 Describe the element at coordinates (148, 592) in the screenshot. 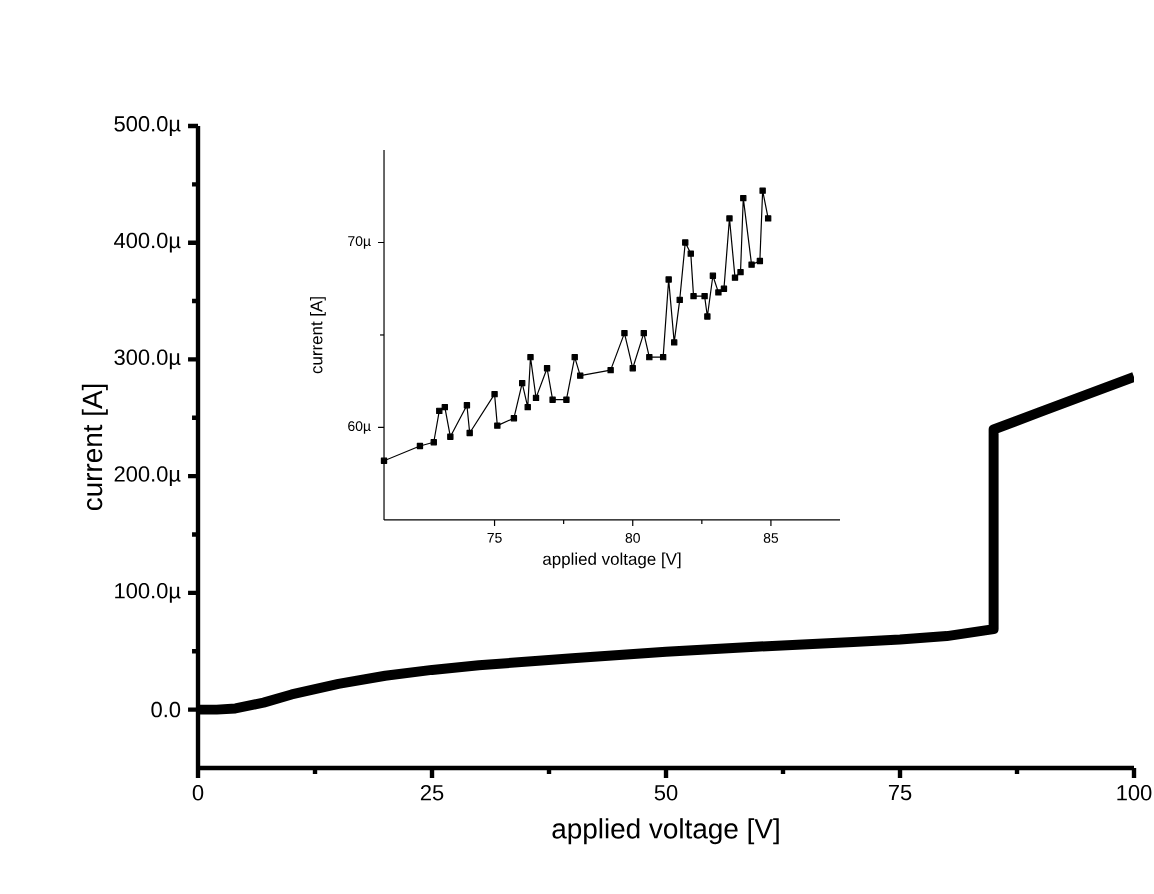

I see `y-tick-label: 100.0µ` at that location.